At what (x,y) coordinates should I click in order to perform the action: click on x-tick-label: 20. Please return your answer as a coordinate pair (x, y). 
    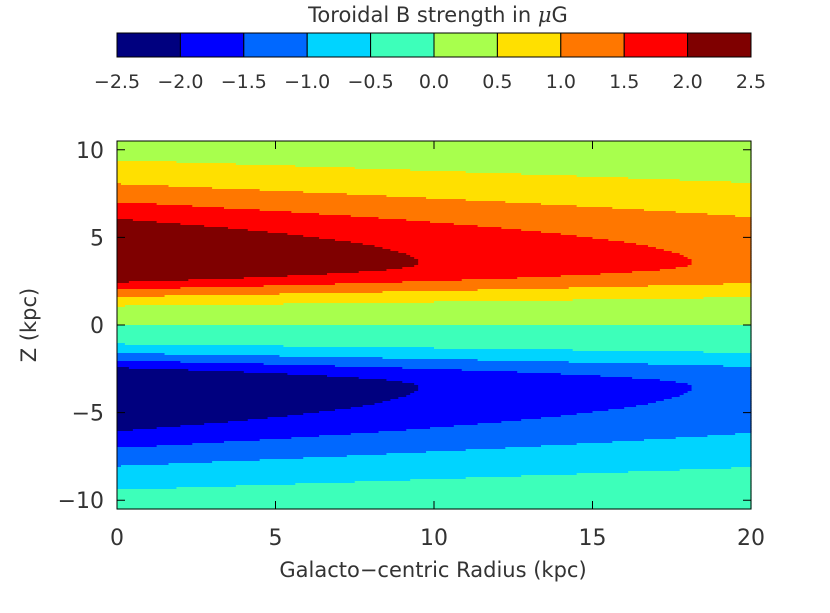
    Looking at the image, I should click on (751, 538).